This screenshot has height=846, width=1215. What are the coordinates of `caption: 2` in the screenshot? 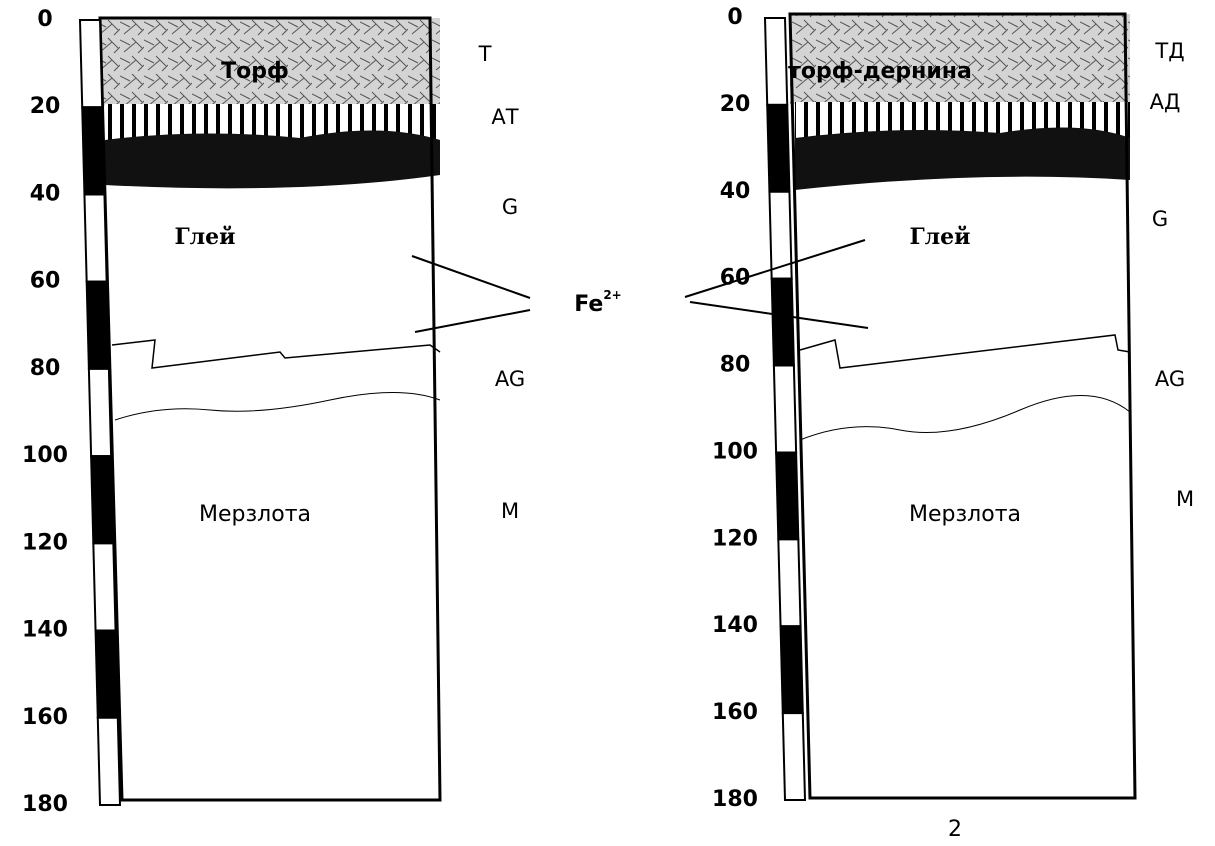 It's located at (955, 829).